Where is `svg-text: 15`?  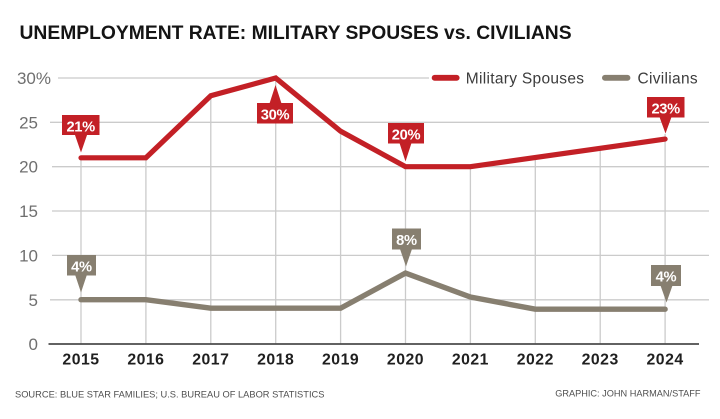
svg-text: 15 is located at coordinates (28, 211).